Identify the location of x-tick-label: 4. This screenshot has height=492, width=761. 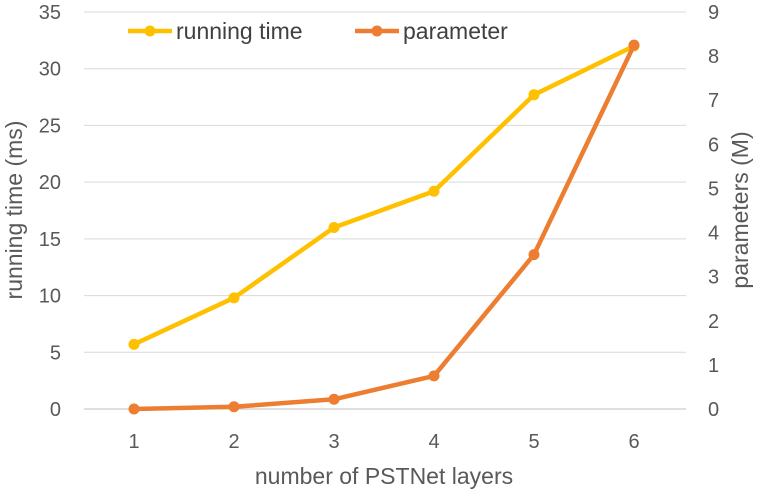
(433, 442).